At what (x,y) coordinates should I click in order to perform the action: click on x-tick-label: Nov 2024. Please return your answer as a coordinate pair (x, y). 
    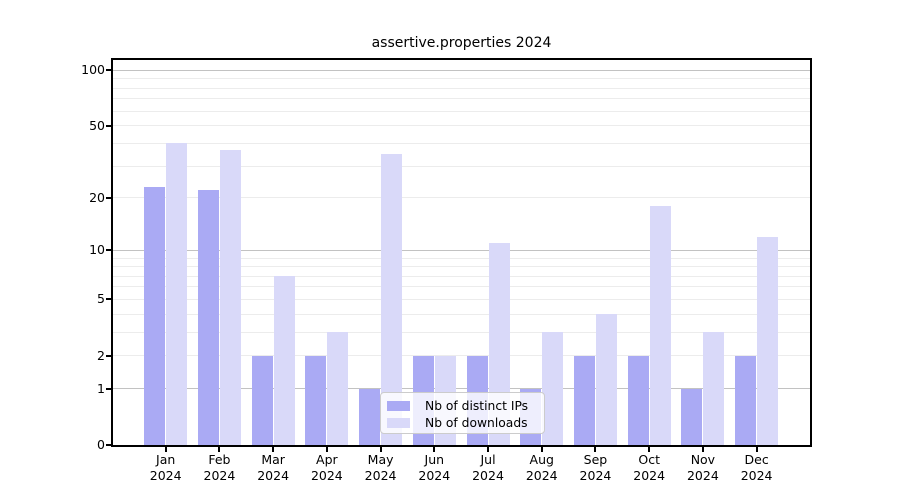
    Looking at the image, I should click on (702, 467).